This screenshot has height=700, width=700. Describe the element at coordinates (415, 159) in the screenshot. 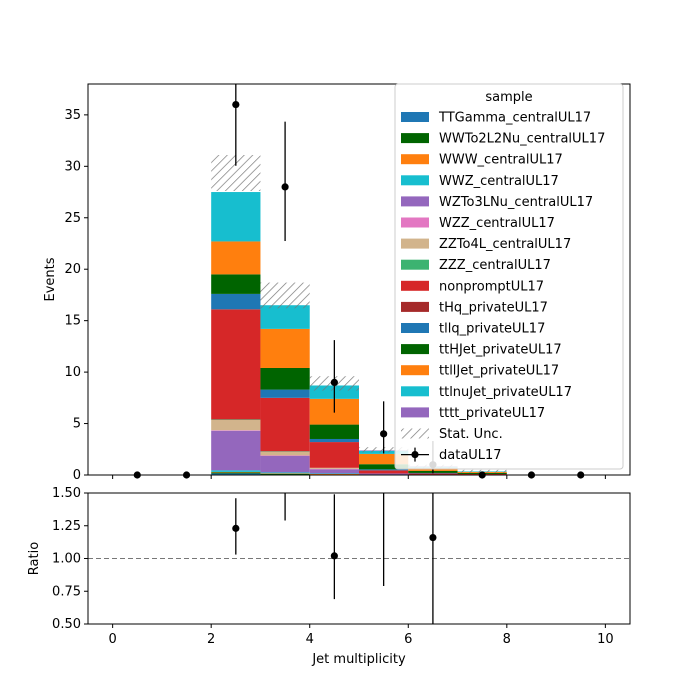

I see `legend-swatch-WWW_centralUL17` at that location.